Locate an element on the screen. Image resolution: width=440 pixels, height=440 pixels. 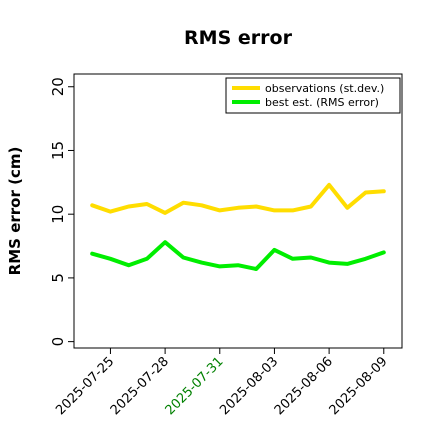
y-tick-label: 15 is located at coordinates (58, 150).